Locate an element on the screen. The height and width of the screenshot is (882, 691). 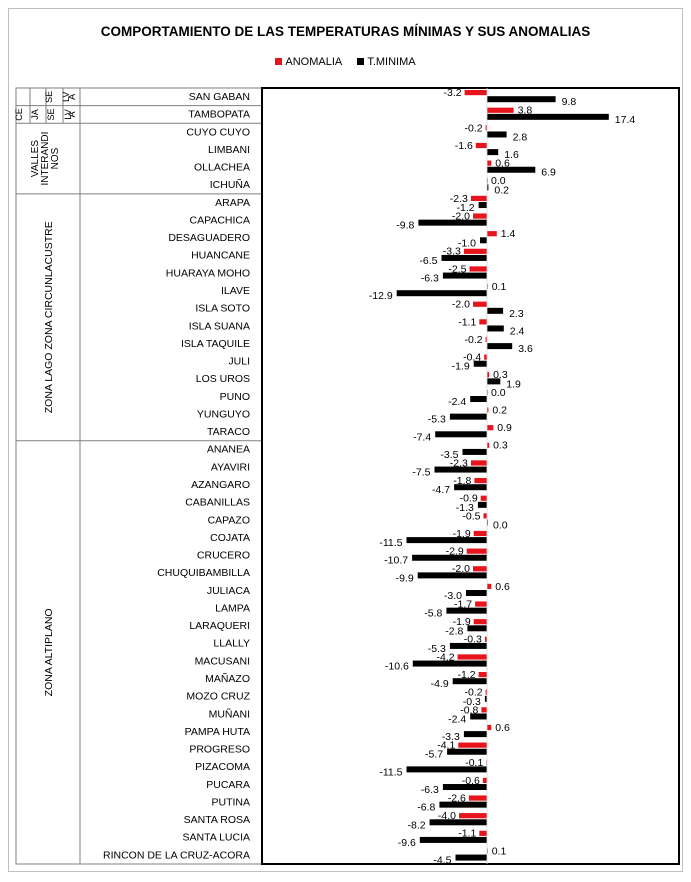
category-label: TARACO is located at coordinates (228, 432).